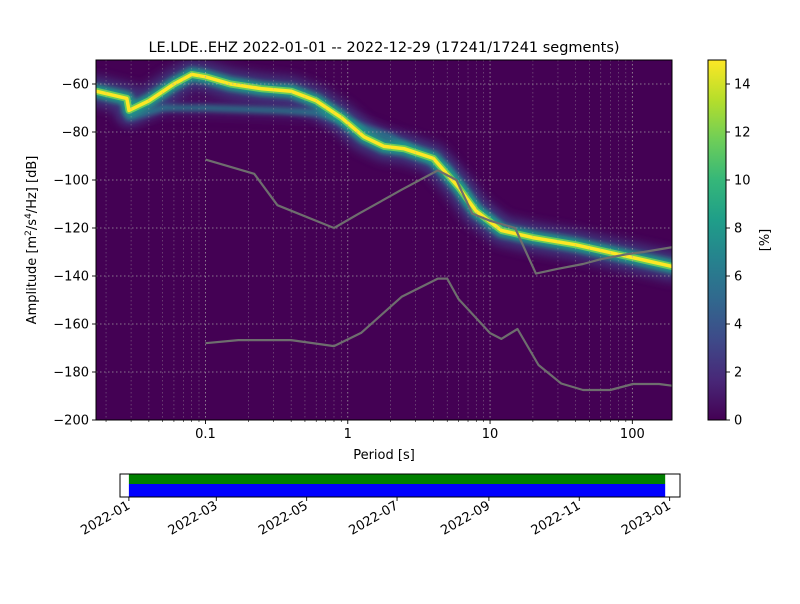 The image size is (800, 604). Describe the element at coordinates (71, 325) in the screenshot. I see `y-tick-label: −160` at that location.